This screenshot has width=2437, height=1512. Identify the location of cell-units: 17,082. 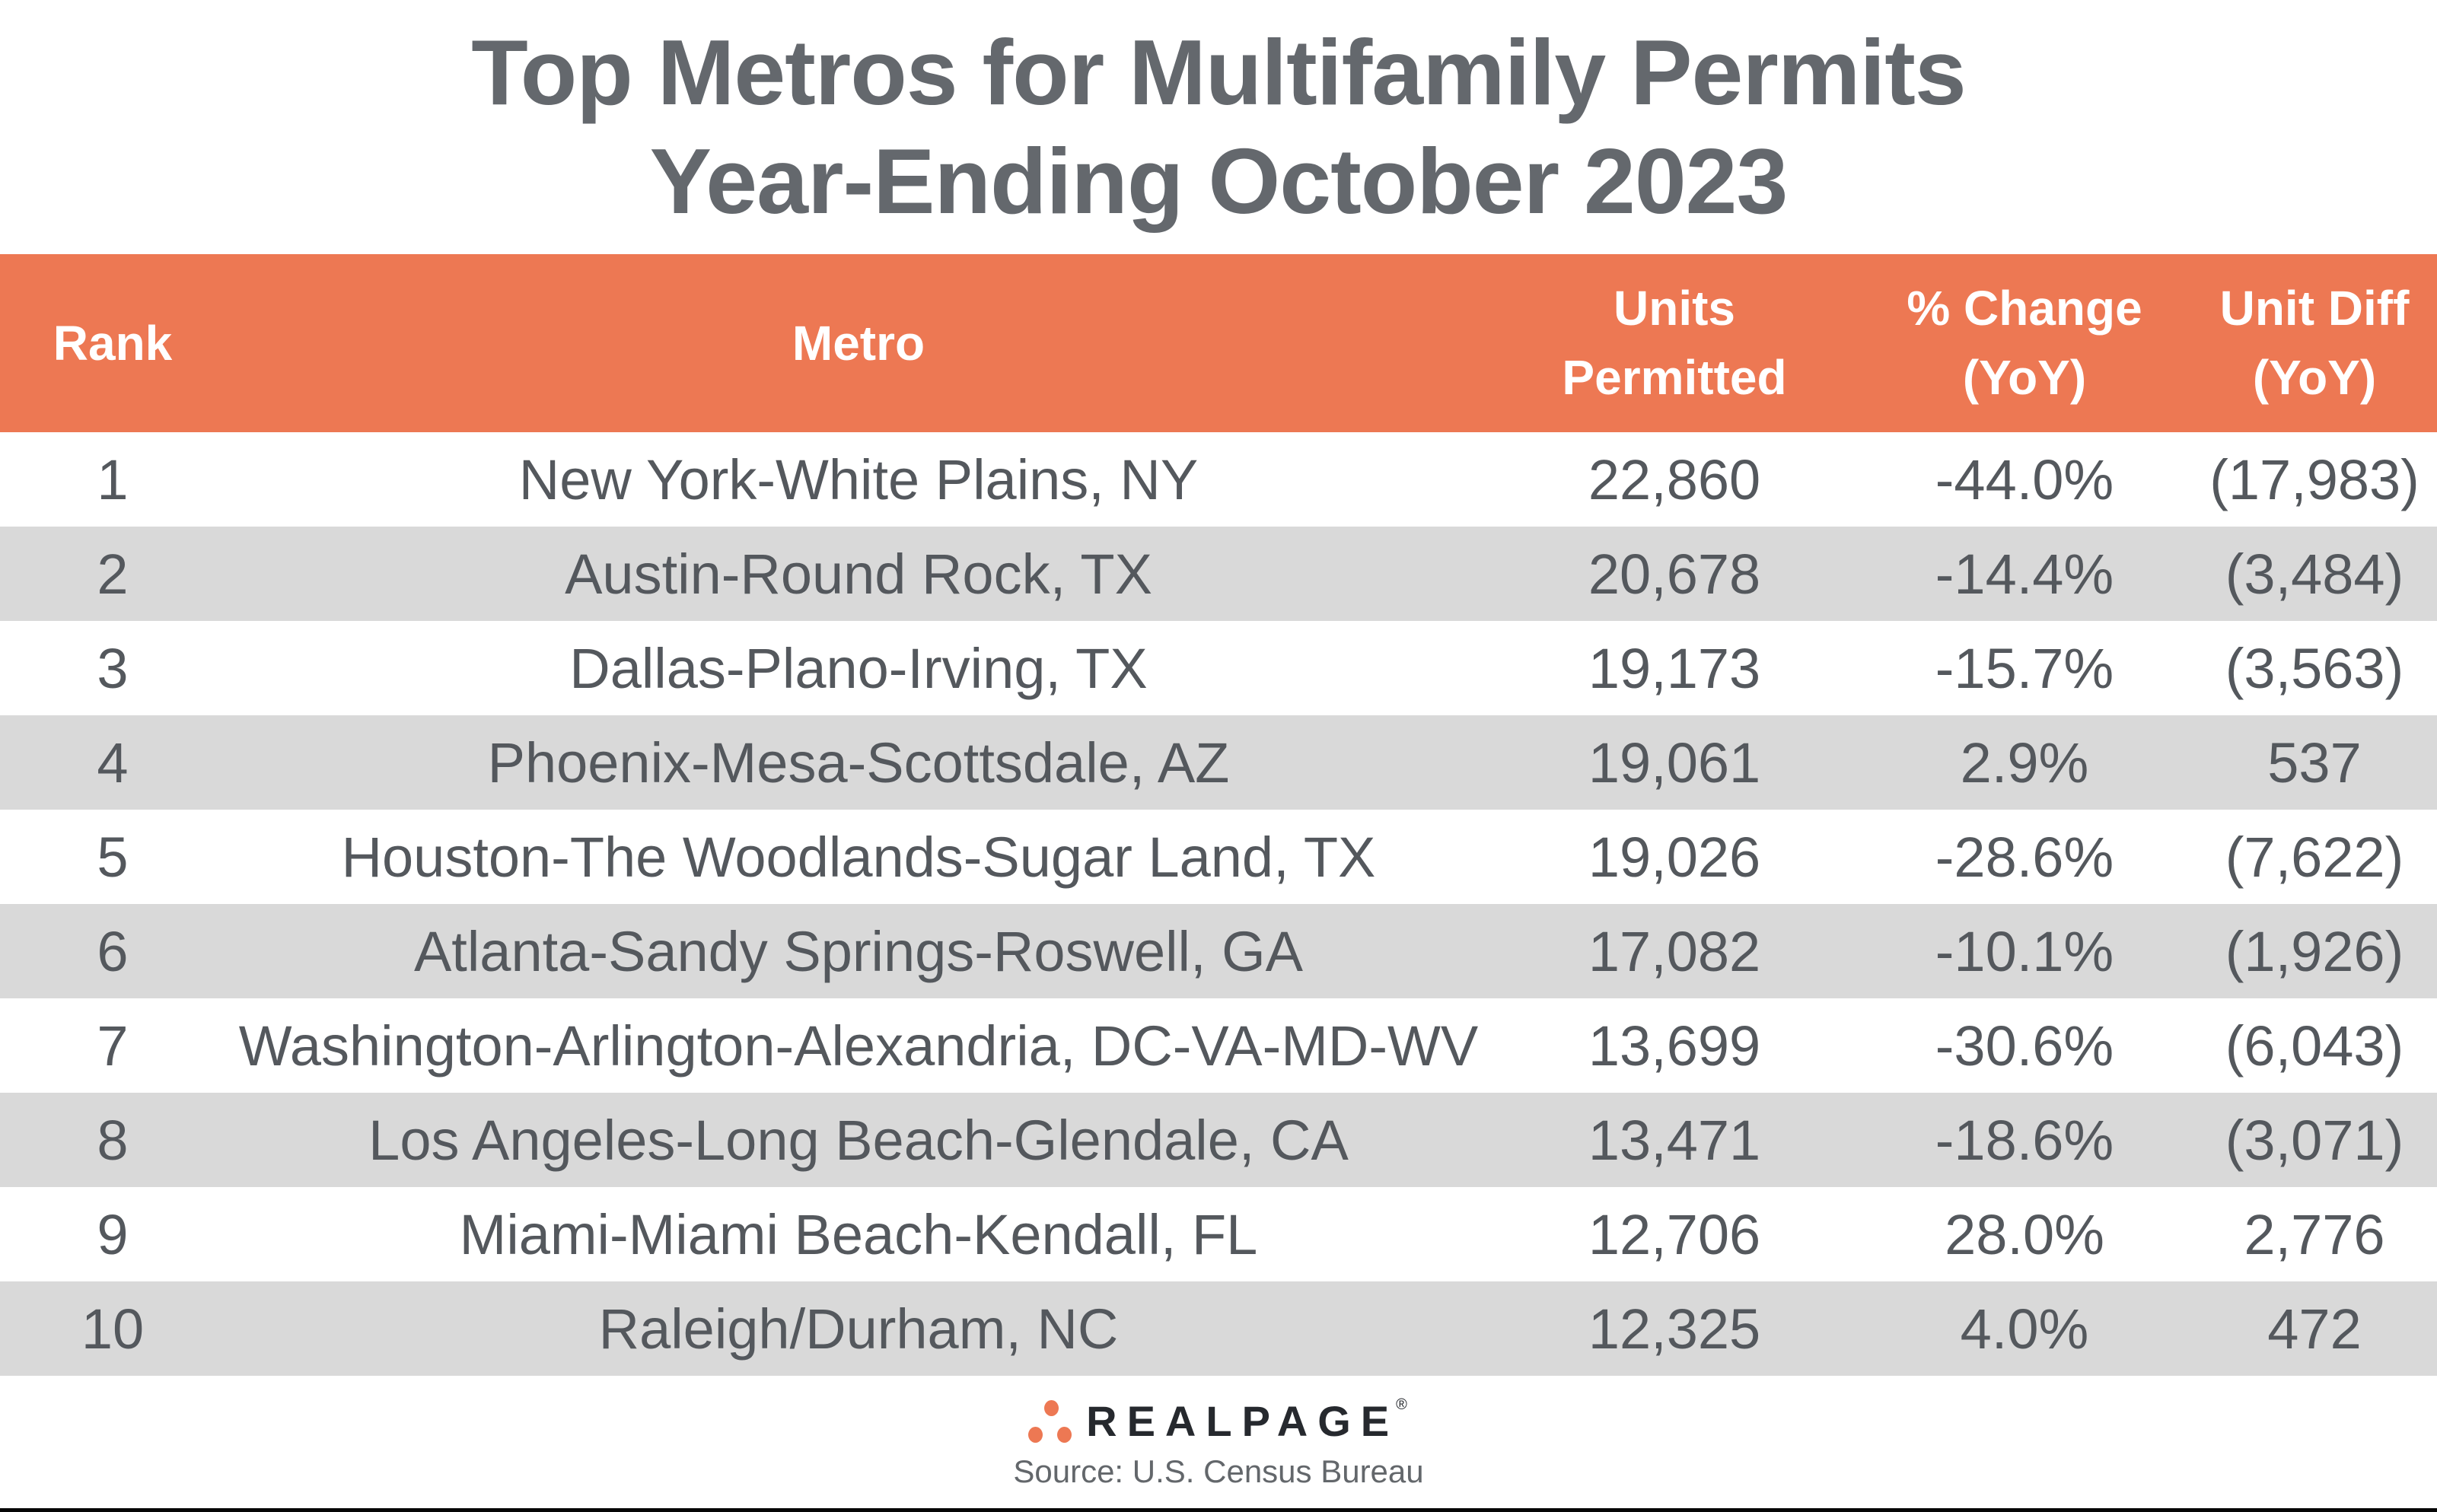
(1674, 951).